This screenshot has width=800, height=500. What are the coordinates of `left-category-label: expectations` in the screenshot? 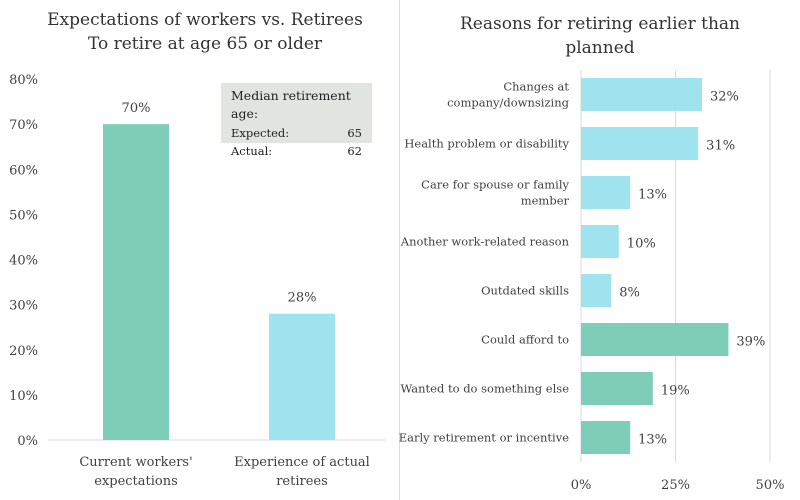 It's located at (136, 481).